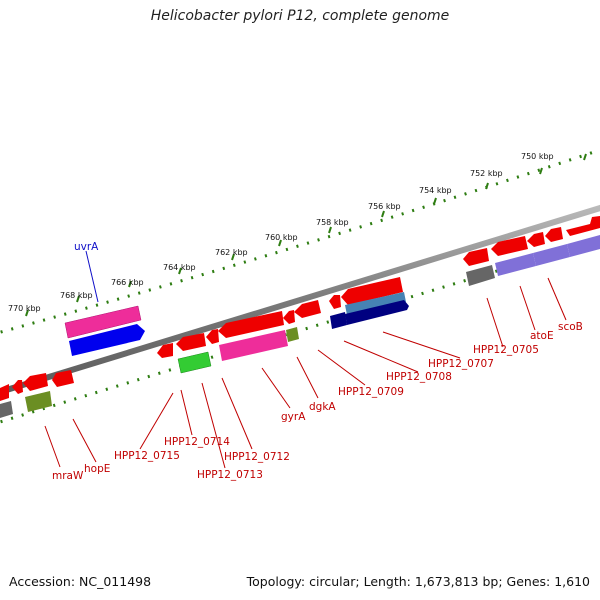 This screenshot has height=600, width=600. Describe the element at coordinates (80, 581) in the screenshot. I see `accession-text: Accession: NC_011498` at that location.